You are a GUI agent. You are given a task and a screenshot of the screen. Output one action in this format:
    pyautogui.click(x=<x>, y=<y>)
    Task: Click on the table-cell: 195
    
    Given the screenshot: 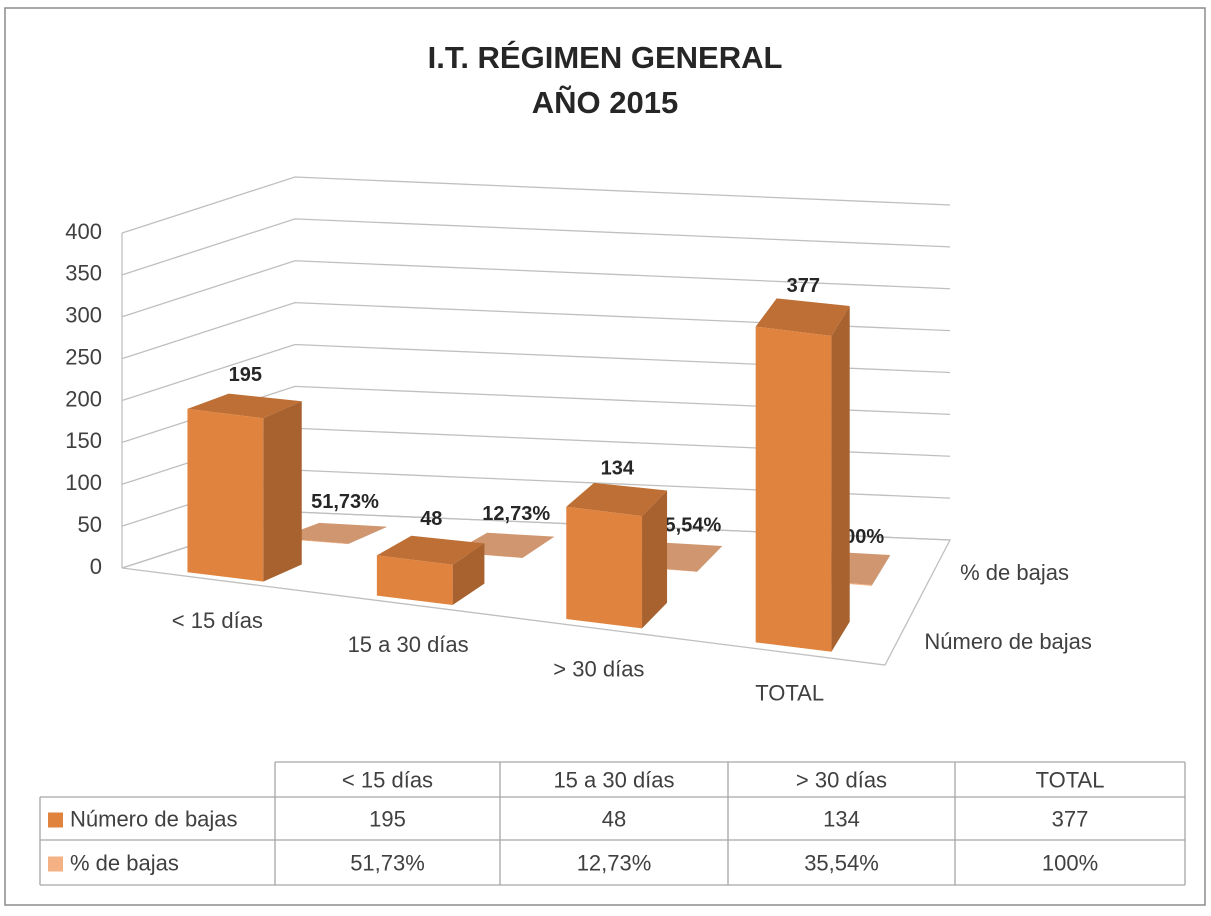 What is the action you would take?
    pyautogui.click(x=387, y=818)
    